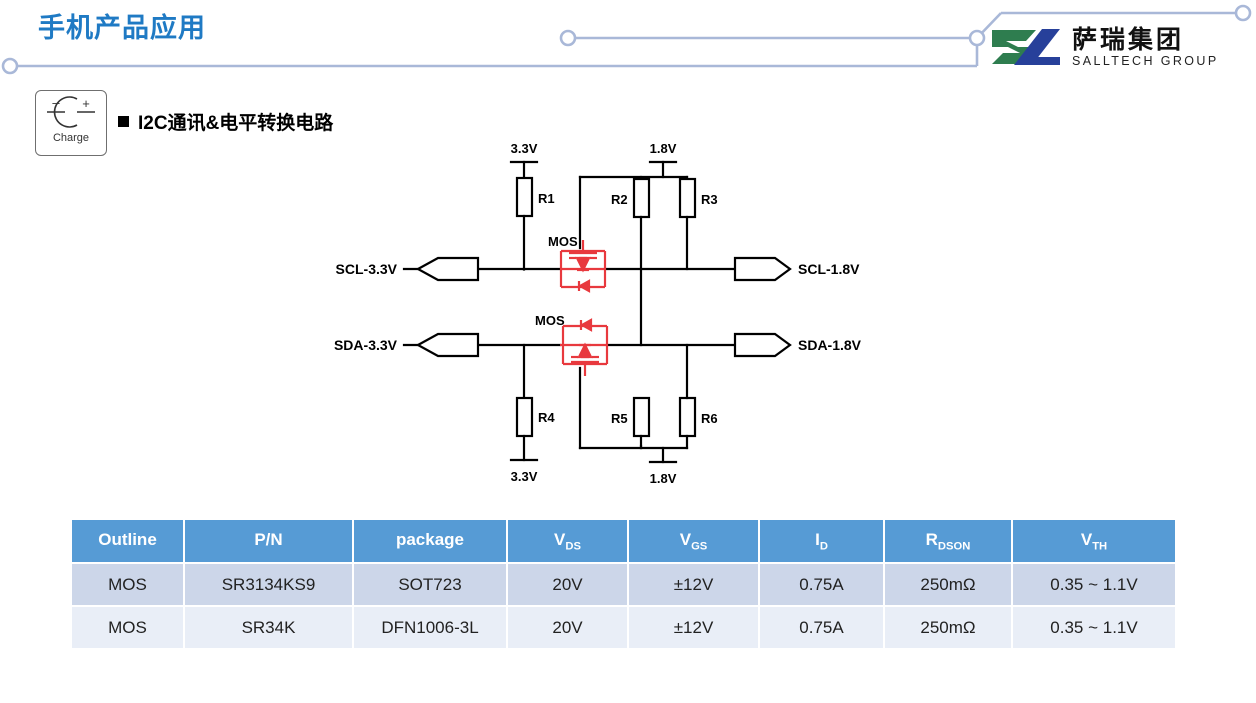 The width and height of the screenshot is (1256, 703). I want to click on square-bullet-icon, so click(123, 121).